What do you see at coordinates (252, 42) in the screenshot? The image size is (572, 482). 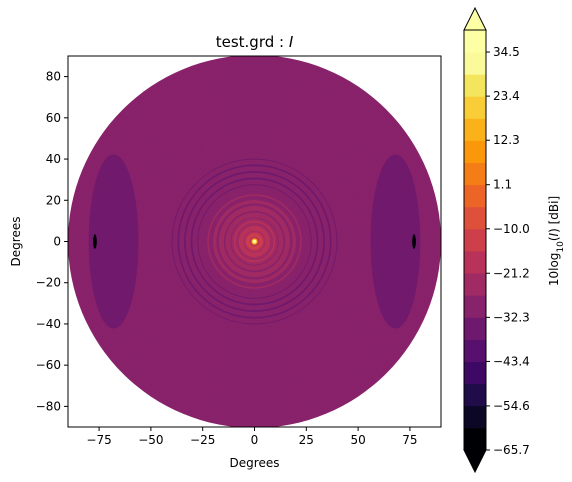 I see `title-text: test.grd :` at bounding box center [252, 42].